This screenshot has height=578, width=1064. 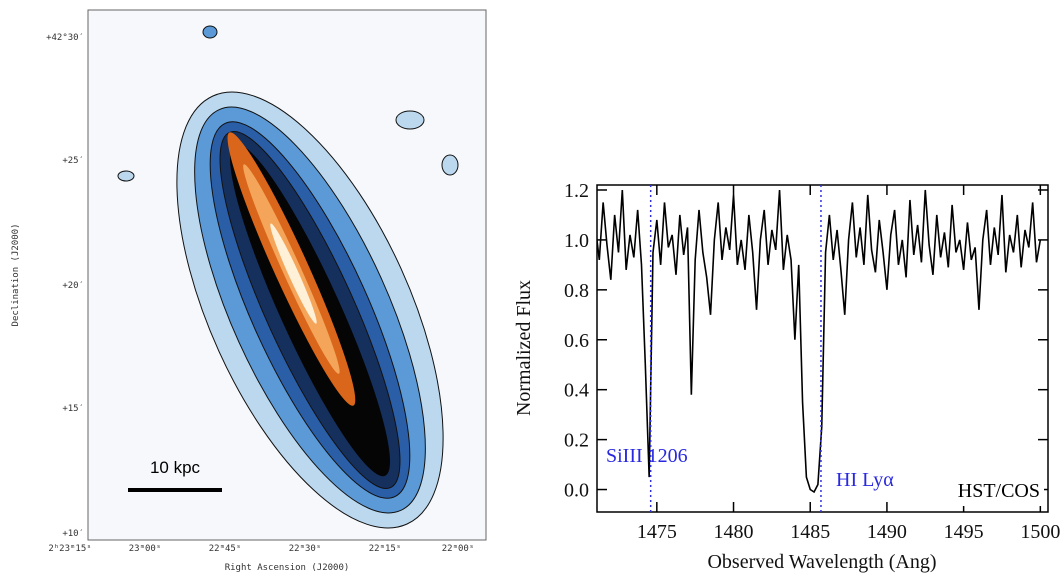 I want to click on x-axis-label: Observed Wavelength (Ang), so click(x=821, y=562).